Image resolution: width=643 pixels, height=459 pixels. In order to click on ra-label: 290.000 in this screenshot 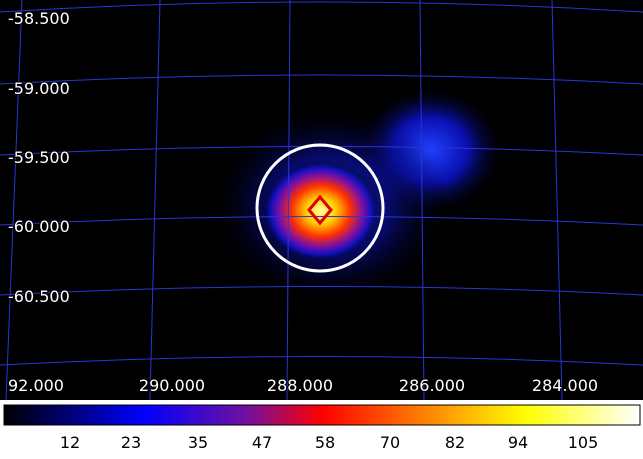, I will do `click(172, 385)`.